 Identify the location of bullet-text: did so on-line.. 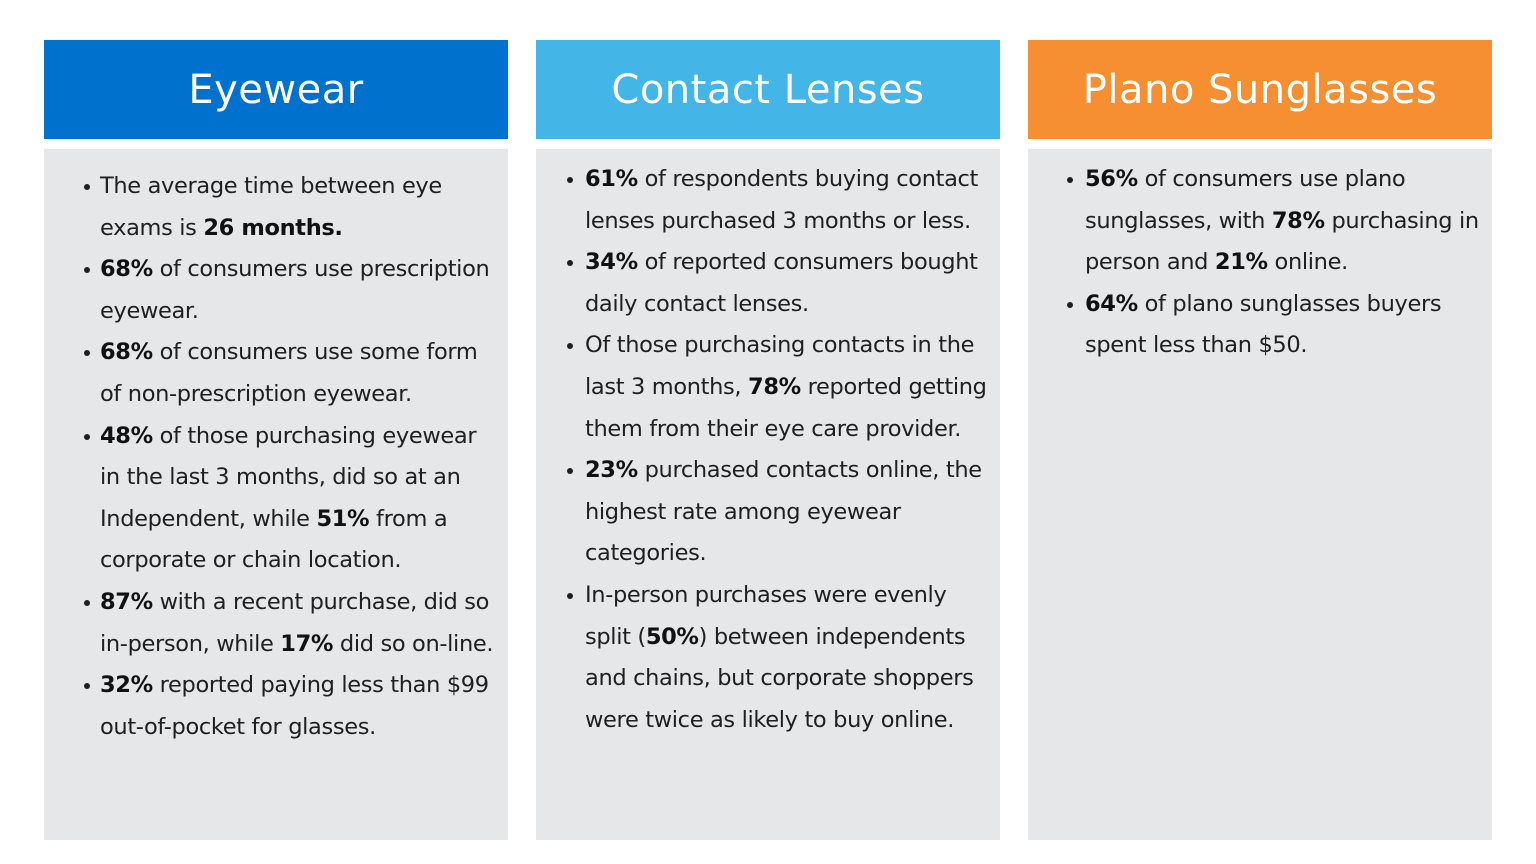
(413, 643).